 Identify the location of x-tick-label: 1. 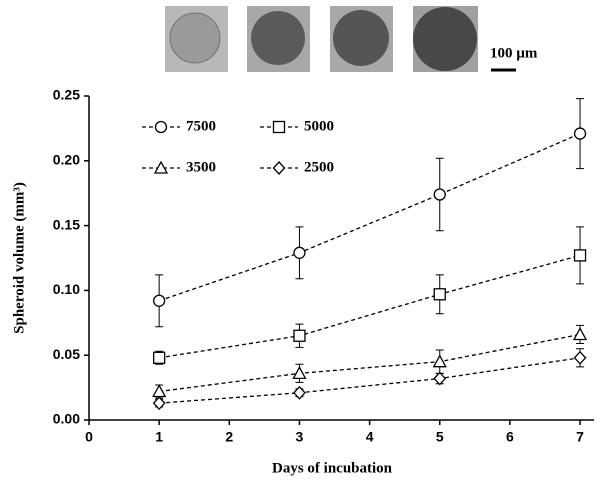
(159, 437).